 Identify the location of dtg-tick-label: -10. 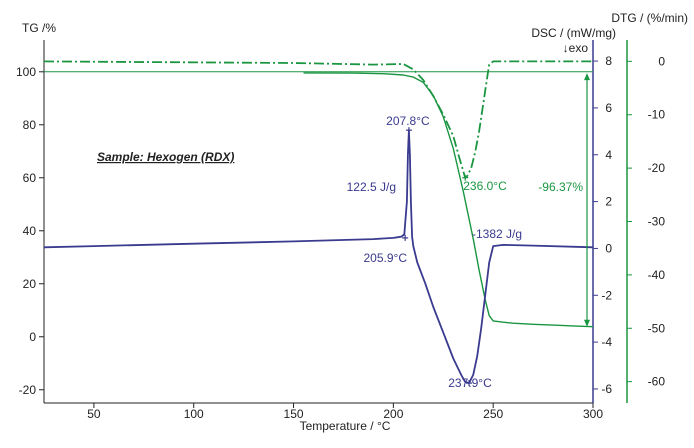
(657, 115).